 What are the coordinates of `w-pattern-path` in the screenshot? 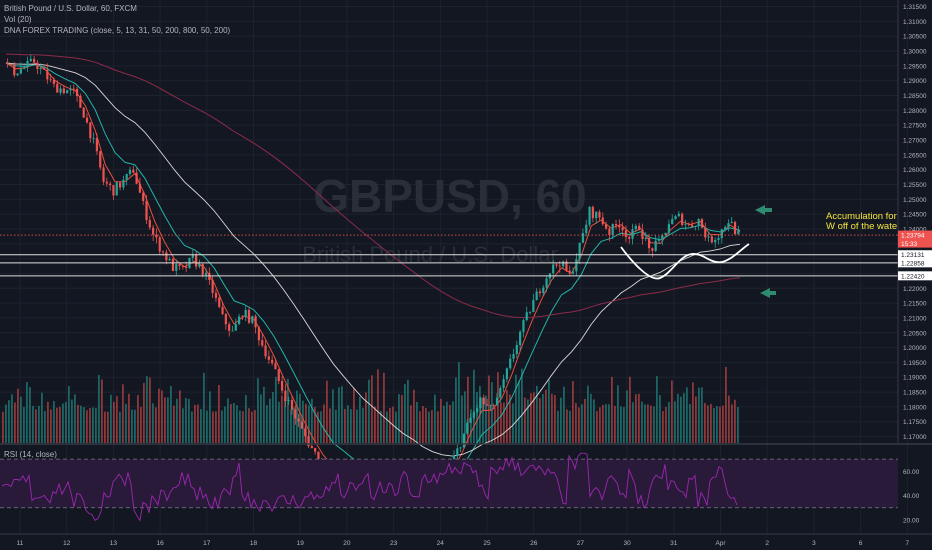 It's located at (685, 261).